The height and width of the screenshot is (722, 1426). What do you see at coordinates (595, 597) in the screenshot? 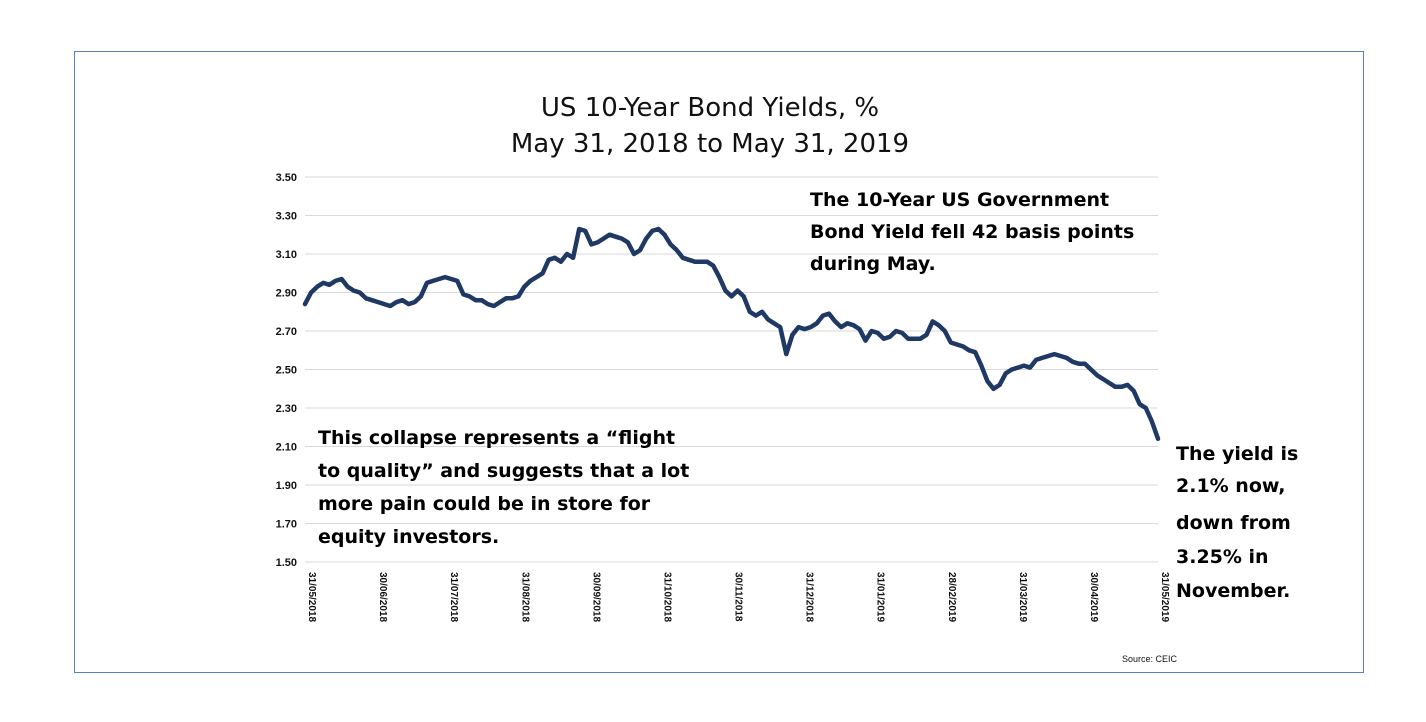
I see `x-tick-label: 30/09/2018` at bounding box center [595, 597].